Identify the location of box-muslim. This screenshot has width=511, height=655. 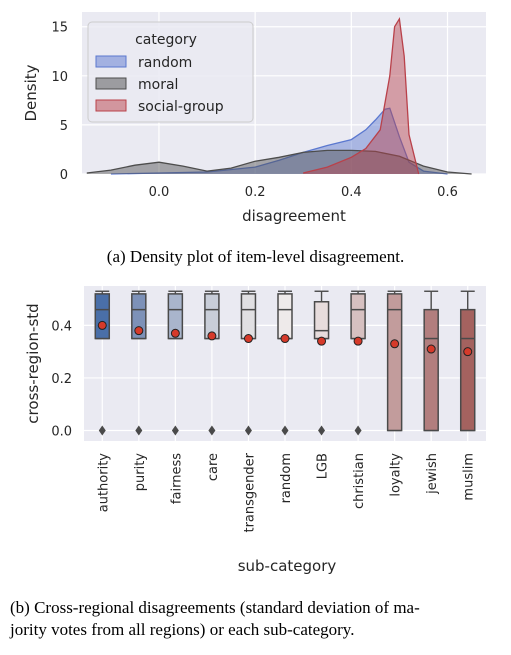
(467, 361).